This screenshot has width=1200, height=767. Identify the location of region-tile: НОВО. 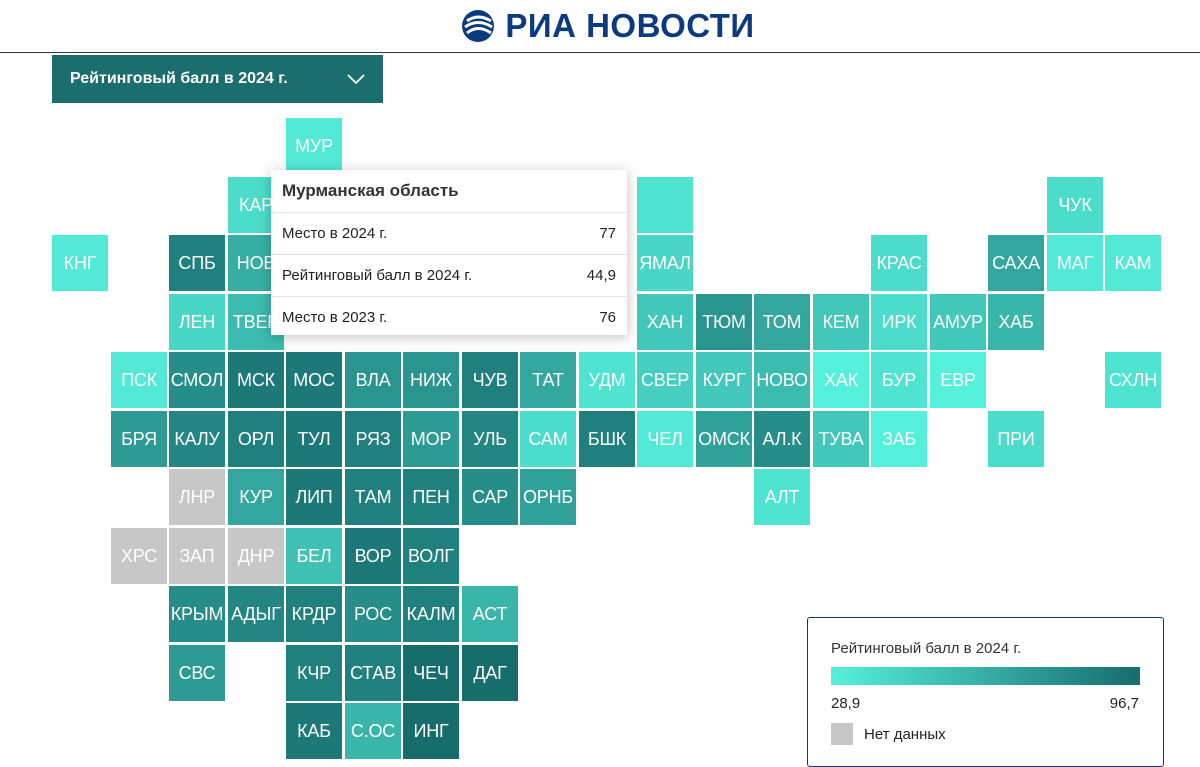
(782, 380).